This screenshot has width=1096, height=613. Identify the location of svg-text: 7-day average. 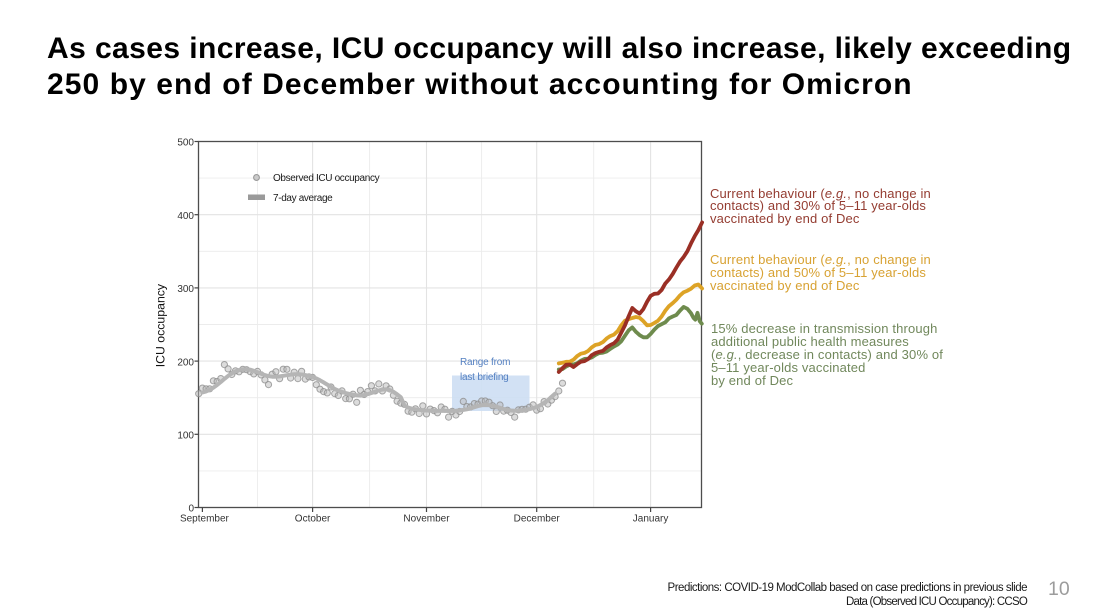
(303, 198).